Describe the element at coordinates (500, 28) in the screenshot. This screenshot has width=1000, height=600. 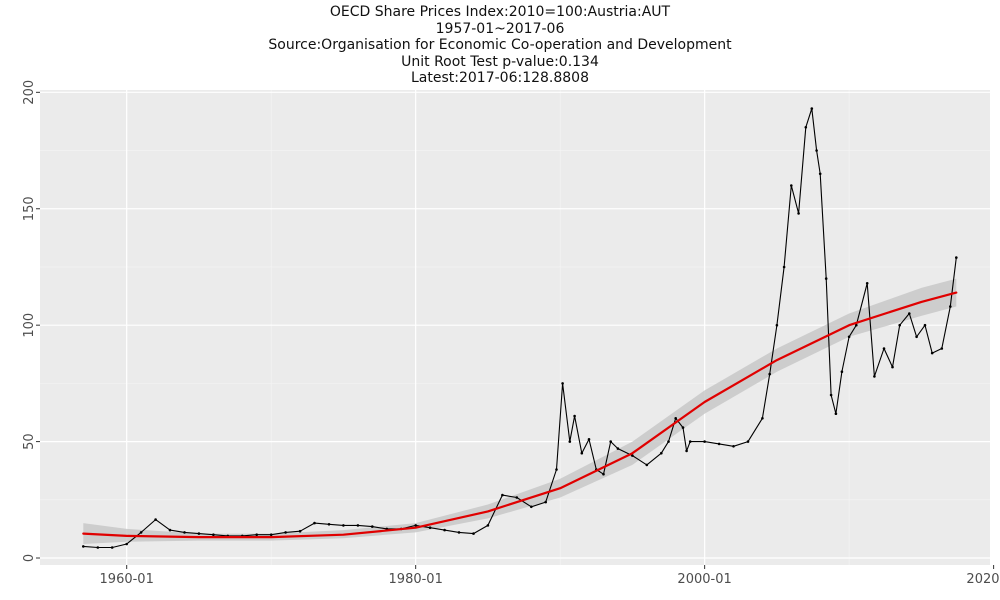
I see `title-line-2: 1957-01~2017-06` at that location.